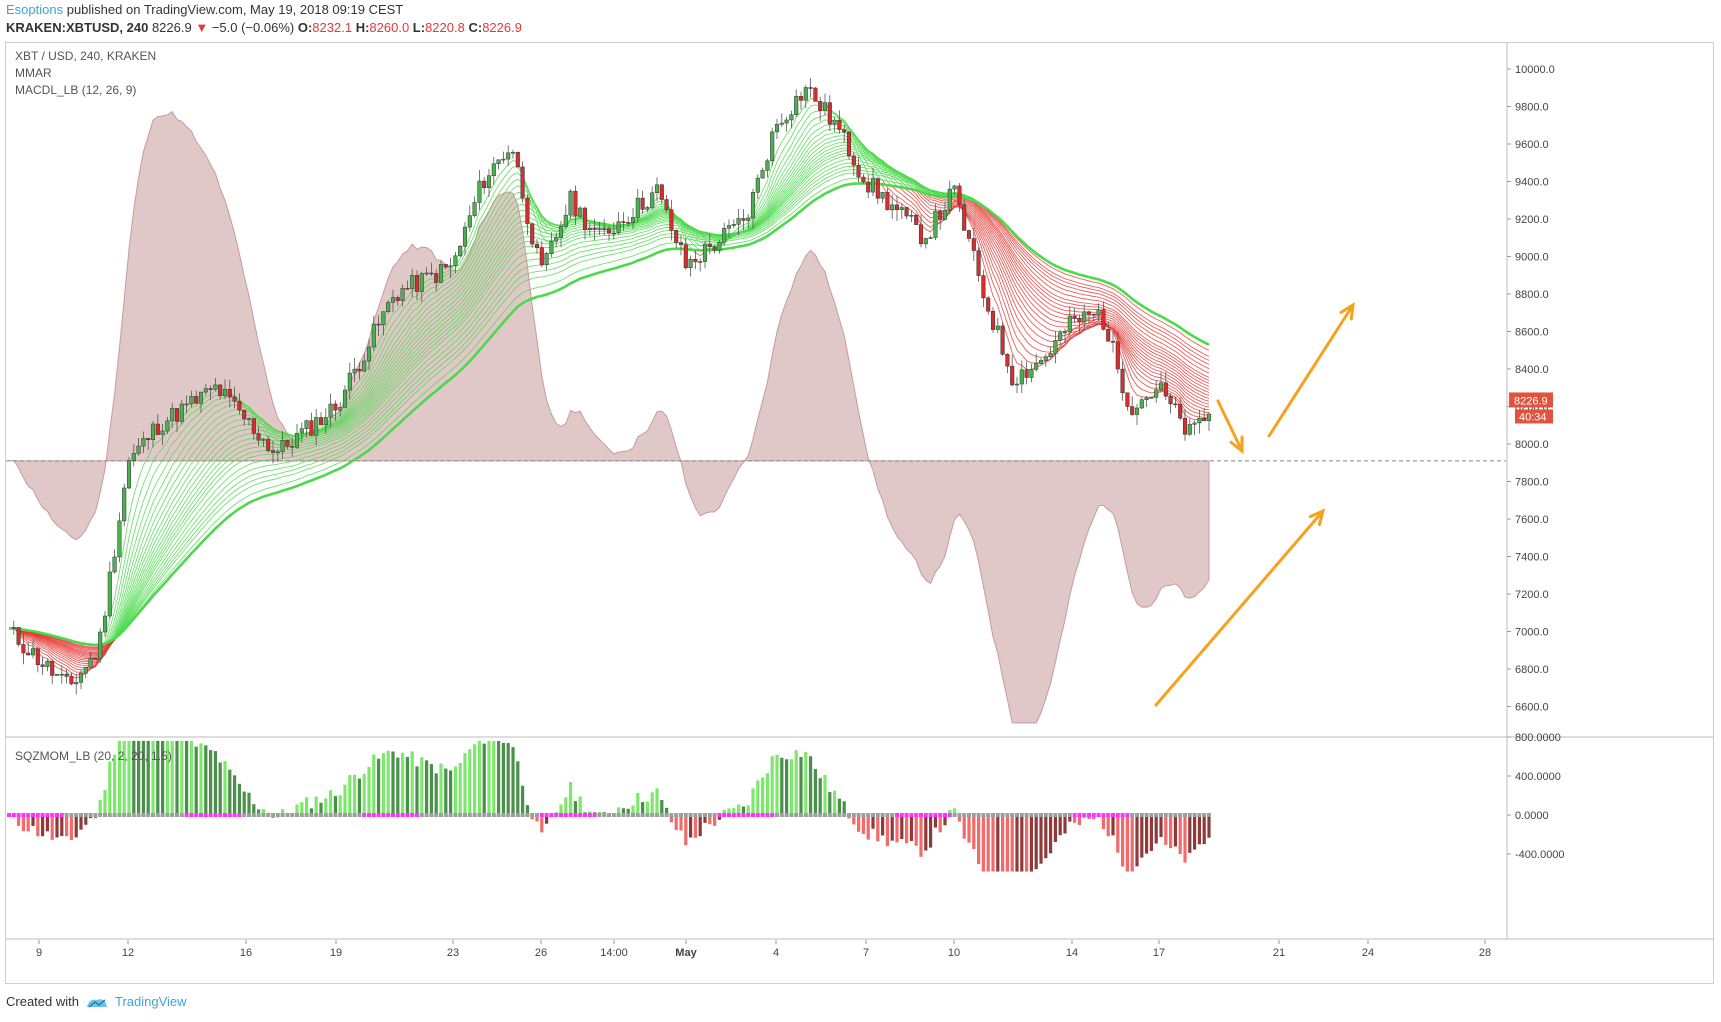 This screenshot has height=1022, width=1721. I want to click on legend-sqzmom: SQZMOM_LB (20, 2, 20, 1.5), so click(93, 756).